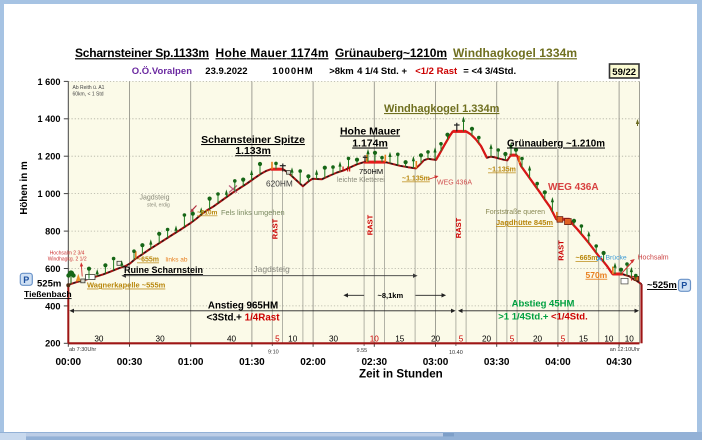 This screenshot has height=440, width=702. Describe the element at coordinates (624, 72) in the screenshot. I see `svg-text: 59/22` at that location.